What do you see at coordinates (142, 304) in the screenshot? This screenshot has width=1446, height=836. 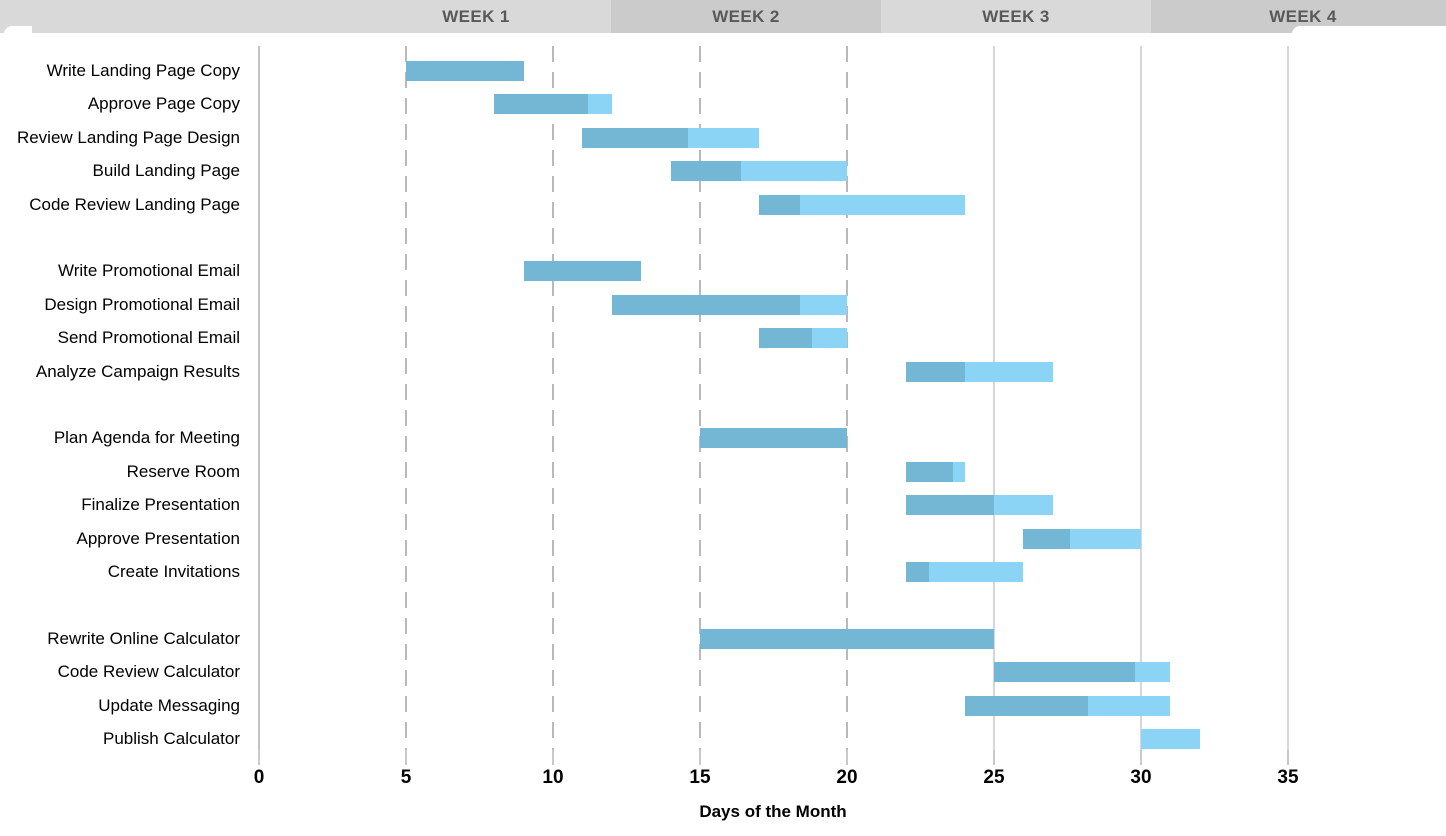 I see `task-label: Design Promotional Email` at bounding box center [142, 304].